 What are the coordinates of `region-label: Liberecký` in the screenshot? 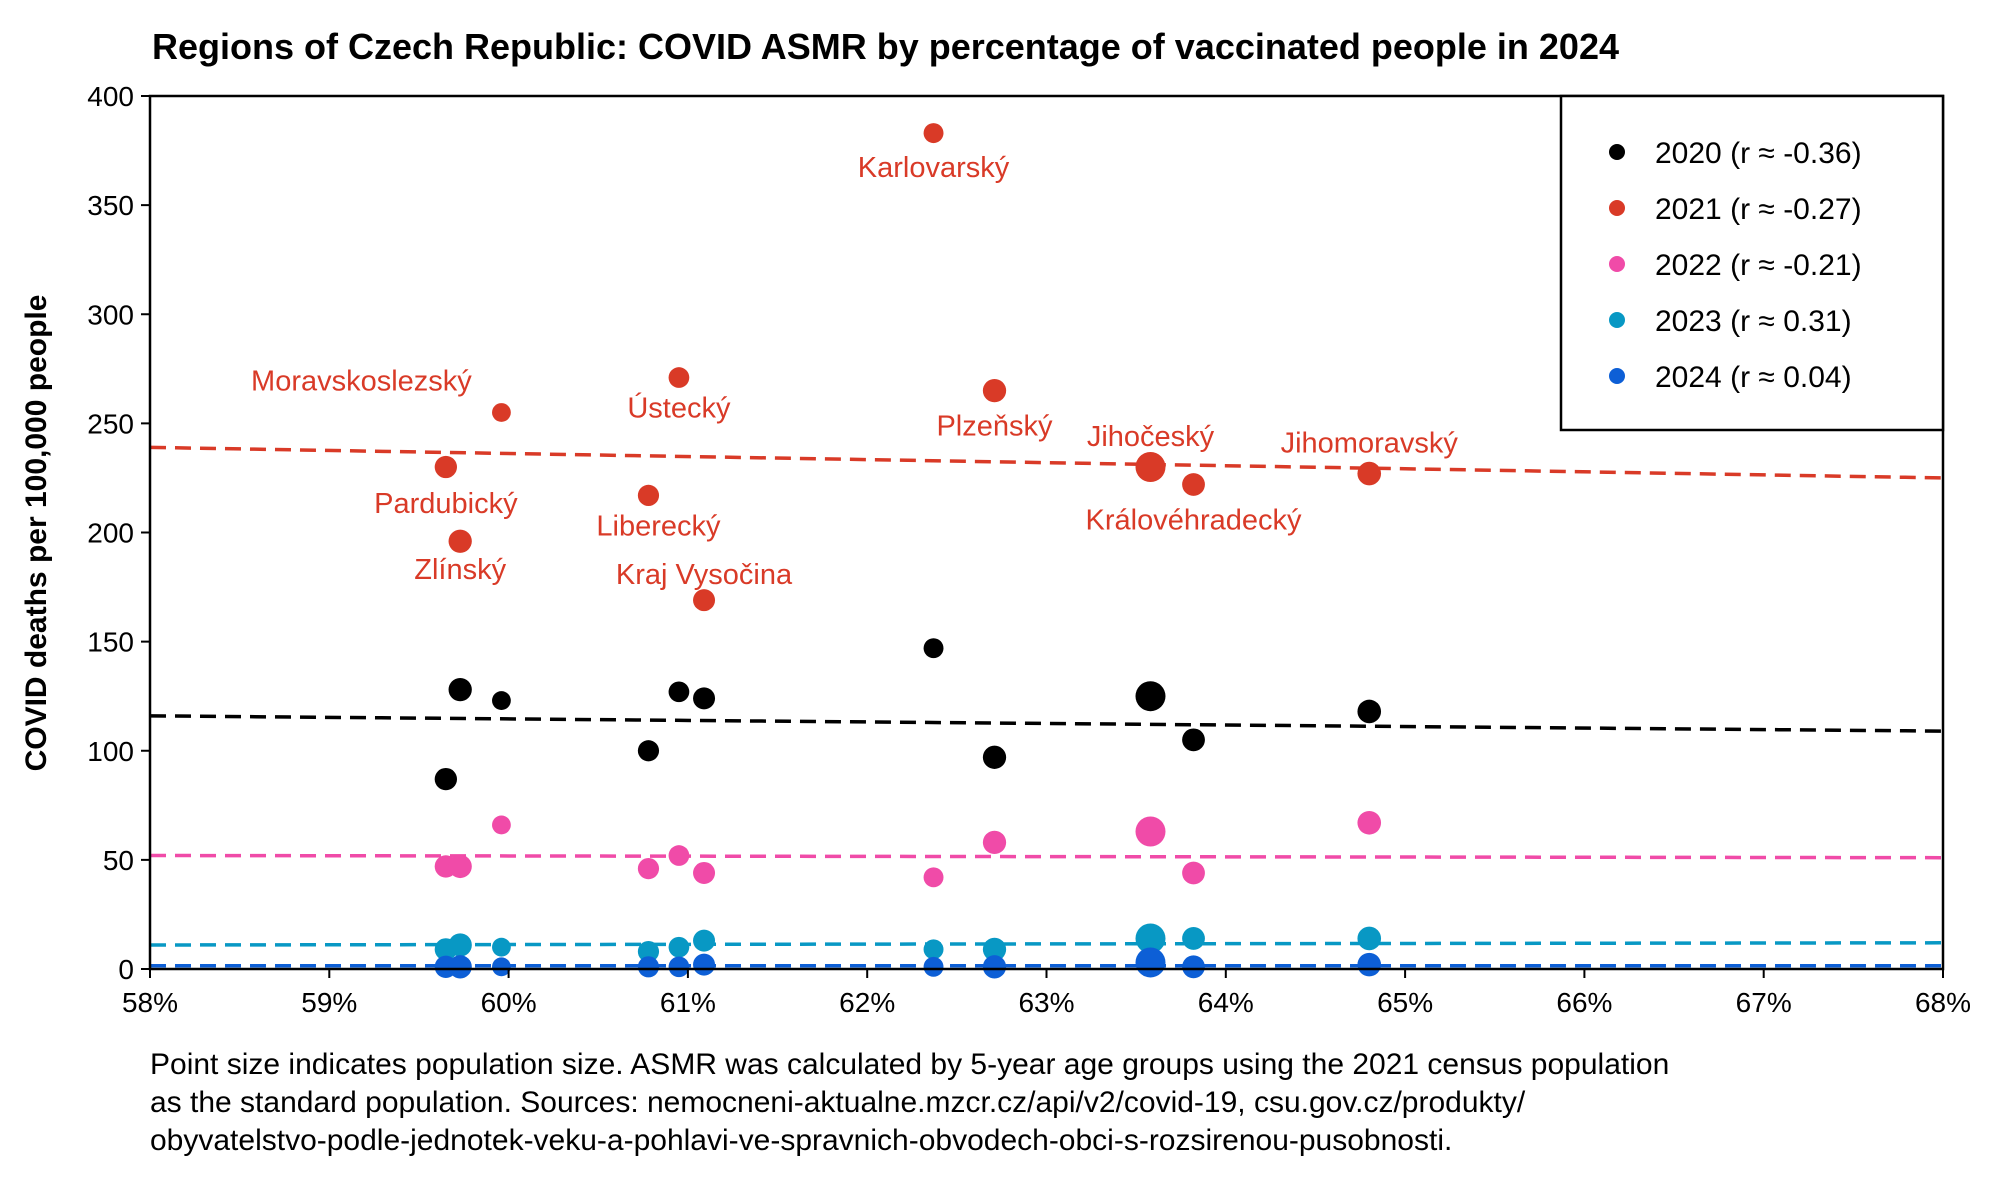 It's located at (658, 526).